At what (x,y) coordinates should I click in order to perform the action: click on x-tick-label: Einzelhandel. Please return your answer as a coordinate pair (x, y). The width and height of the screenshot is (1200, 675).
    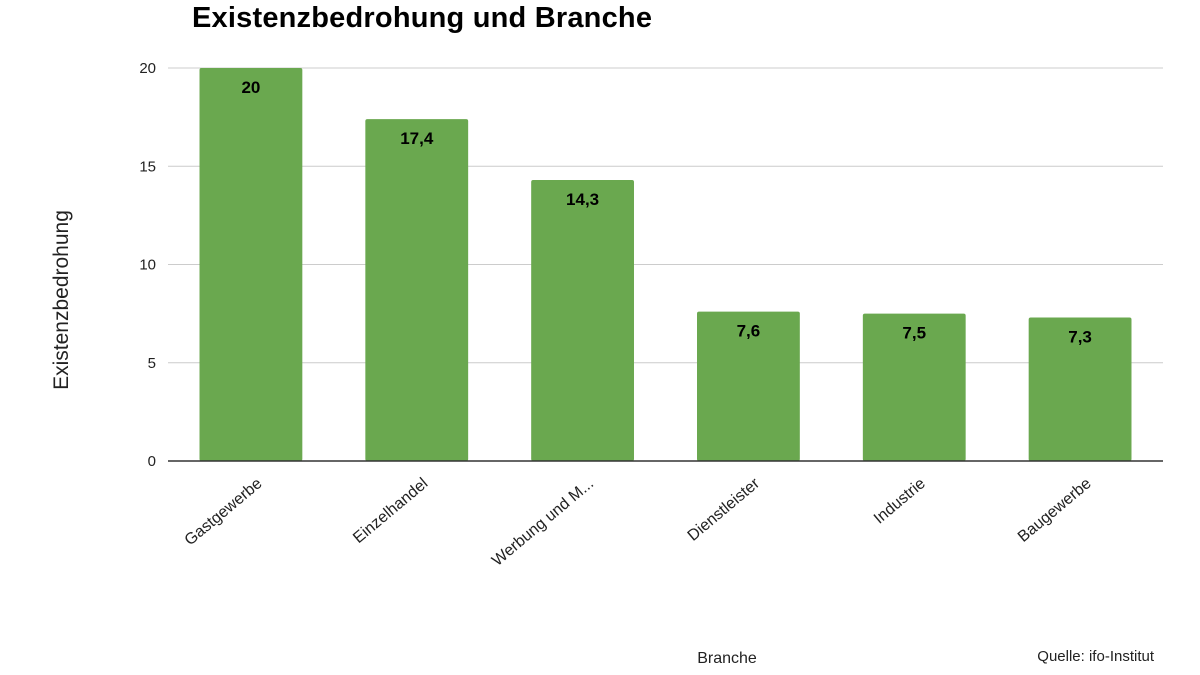
    Looking at the image, I should click on (390, 511).